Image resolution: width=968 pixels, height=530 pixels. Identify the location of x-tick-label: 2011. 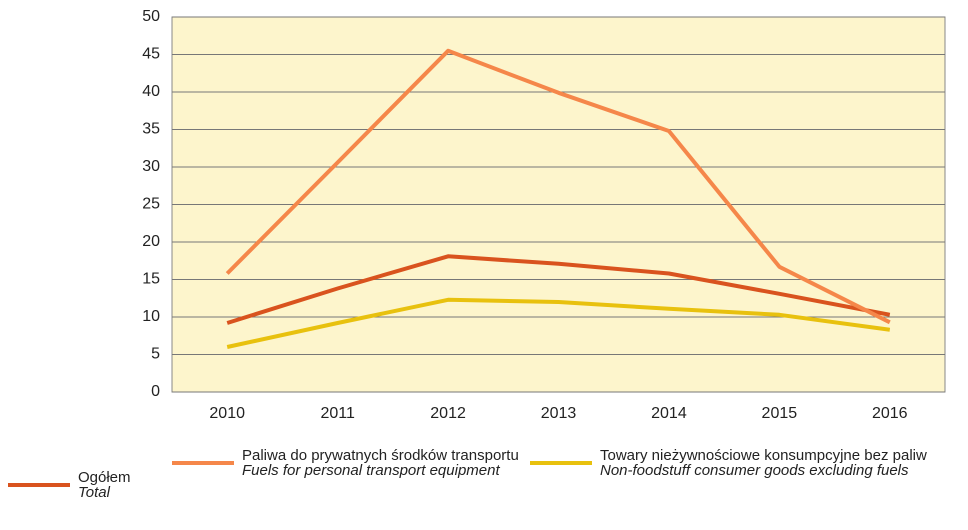
(337, 413).